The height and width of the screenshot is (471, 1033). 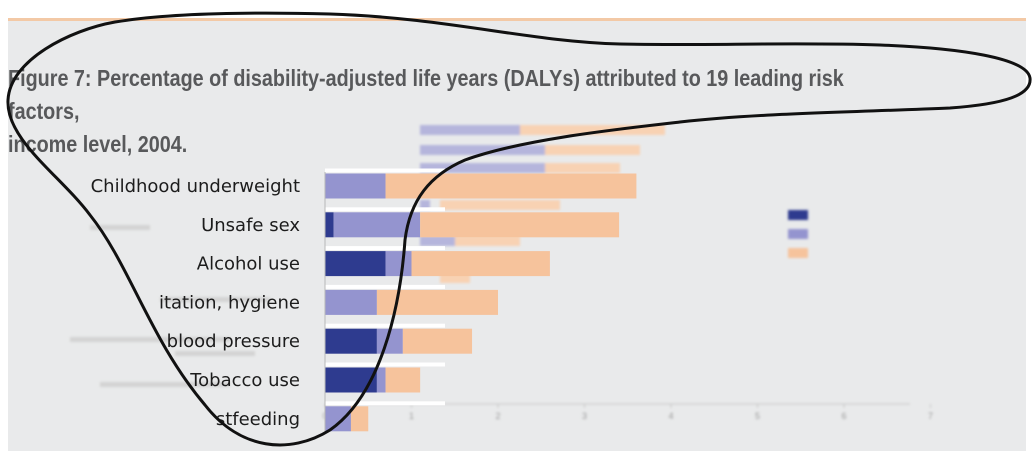 What do you see at coordinates (195, 186) in the screenshot?
I see `category-label: Childhood underweight` at bounding box center [195, 186].